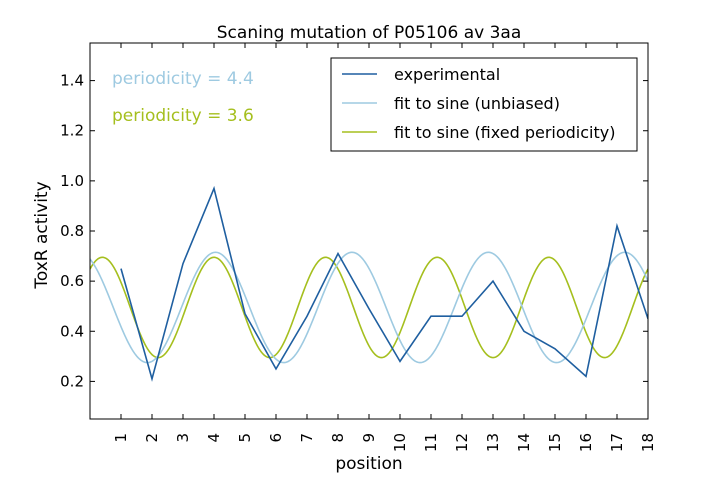 The height and width of the screenshot is (480, 720). Describe the element at coordinates (72, 331) in the screenshot. I see `y-tick-label: 0.4` at that location.